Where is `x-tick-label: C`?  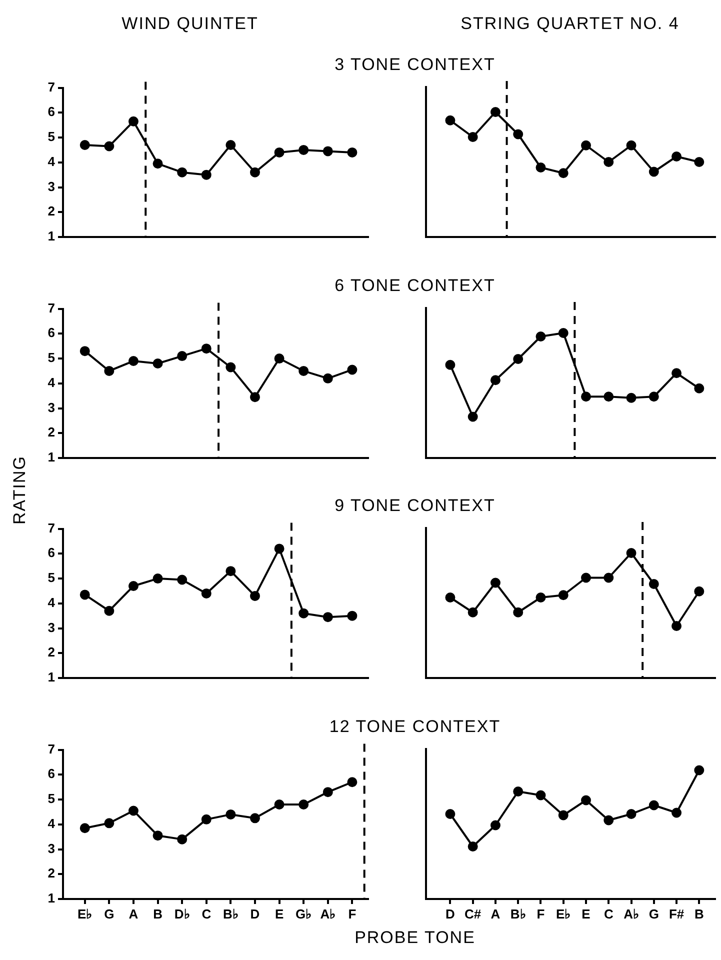
x-tick-label: C is located at coordinates (609, 914).